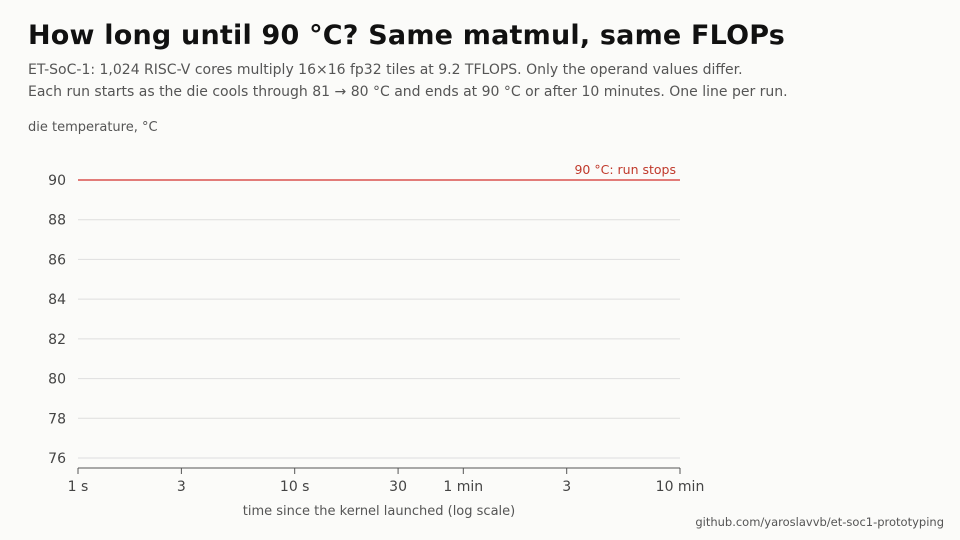 Image resolution: width=960 pixels, height=540 pixels. I want to click on x-tick-label-10: 10 s, so click(295, 487).